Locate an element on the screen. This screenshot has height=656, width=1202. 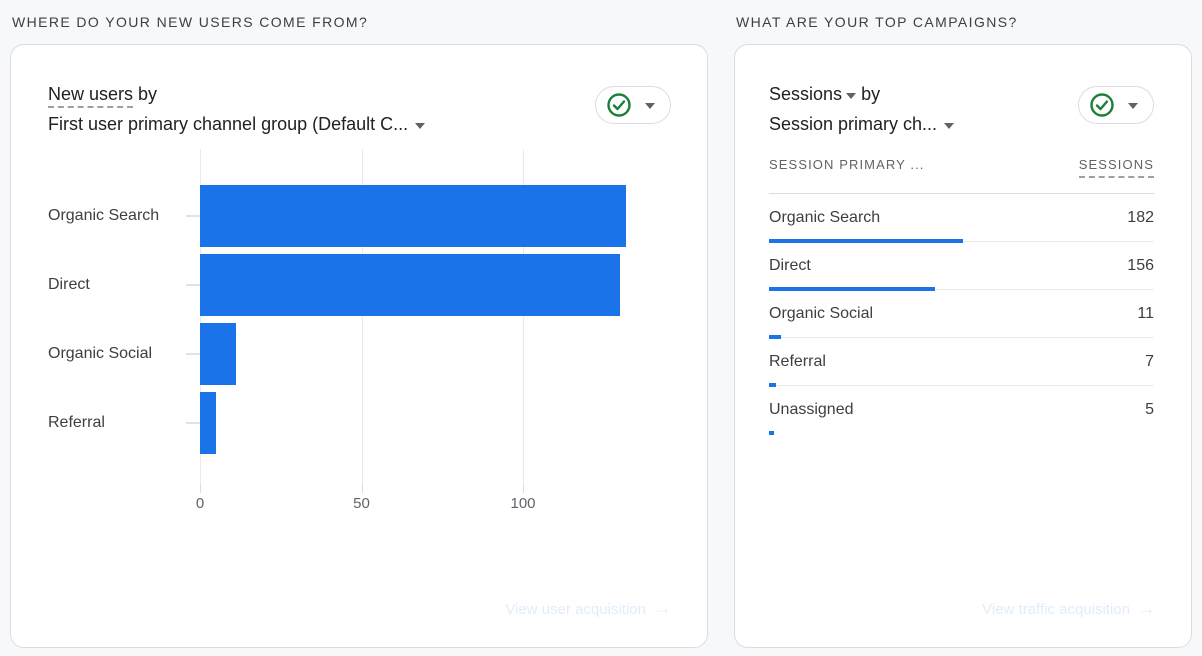
bar-row: Organic Search is located at coordinates (359, 215).